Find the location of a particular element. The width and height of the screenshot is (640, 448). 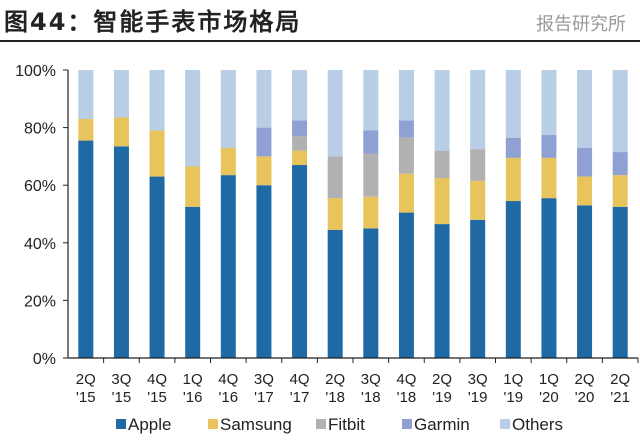

title-divider is located at coordinates (320, 41).